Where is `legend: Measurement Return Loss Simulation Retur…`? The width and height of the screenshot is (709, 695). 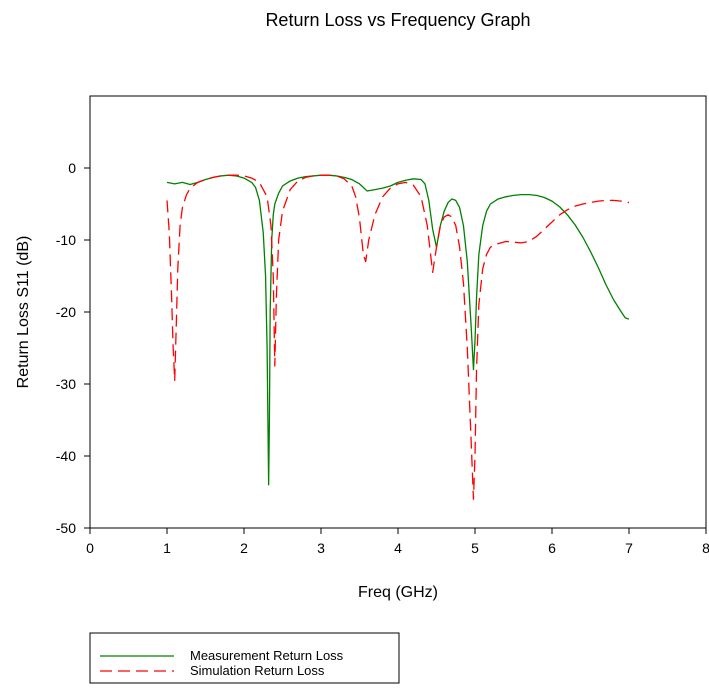 legend: Measurement Return Loss Simulation Retur… is located at coordinates (244, 658).